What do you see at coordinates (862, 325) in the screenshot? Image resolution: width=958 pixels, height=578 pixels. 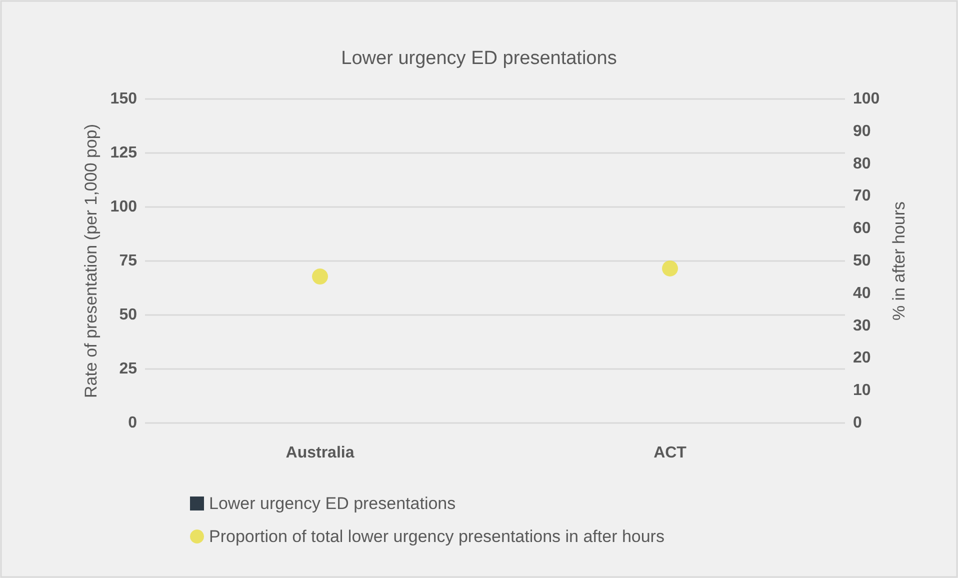 I see `y2-tick-label: 30` at bounding box center [862, 325].